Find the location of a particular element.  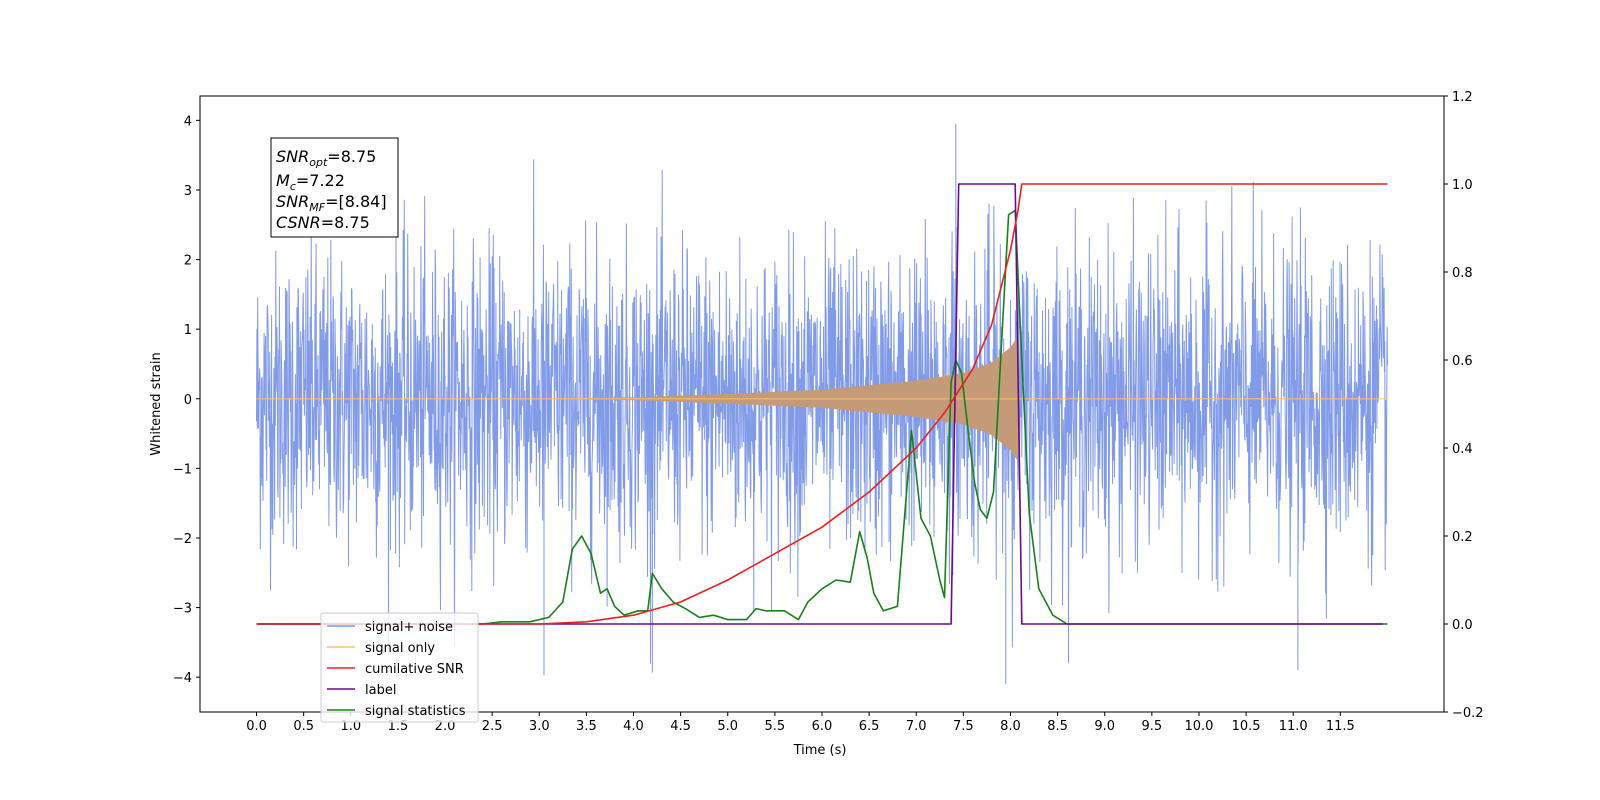

x-tick-label: 2.0 is located at coordinates (445, 726).